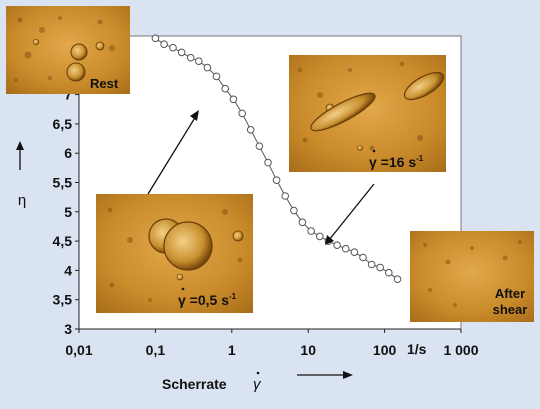  What do you see at coordinates (350, 214) in the screenshot?
I see `arrow-to-high-shear-point` at bounding box center [350, 214].